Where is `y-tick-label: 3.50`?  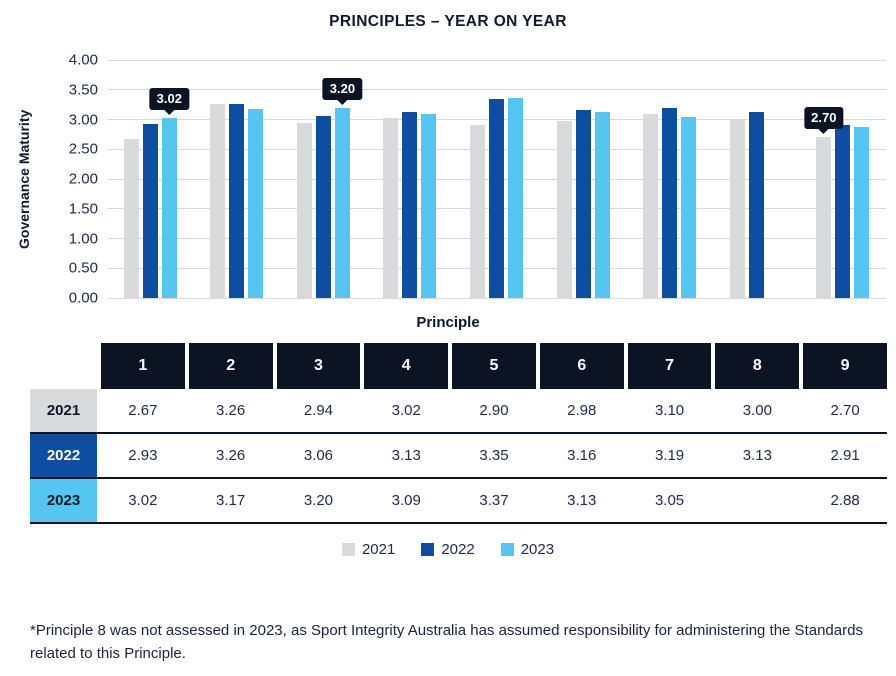
y-tick-label: 3.50 is located at coordinates (83, 90).